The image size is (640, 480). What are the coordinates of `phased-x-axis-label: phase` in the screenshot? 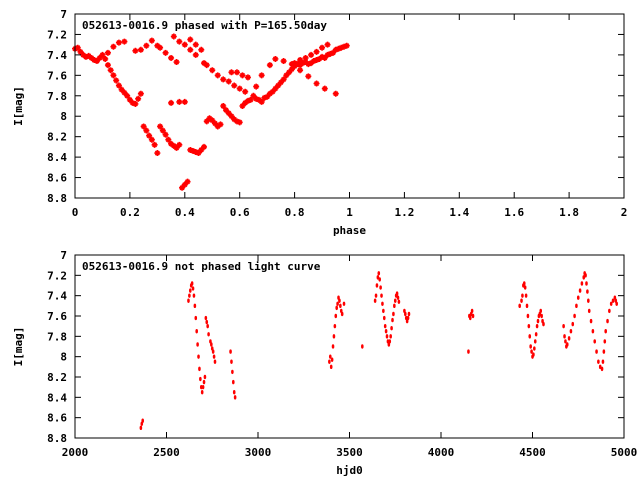 It's located at (349, 230).